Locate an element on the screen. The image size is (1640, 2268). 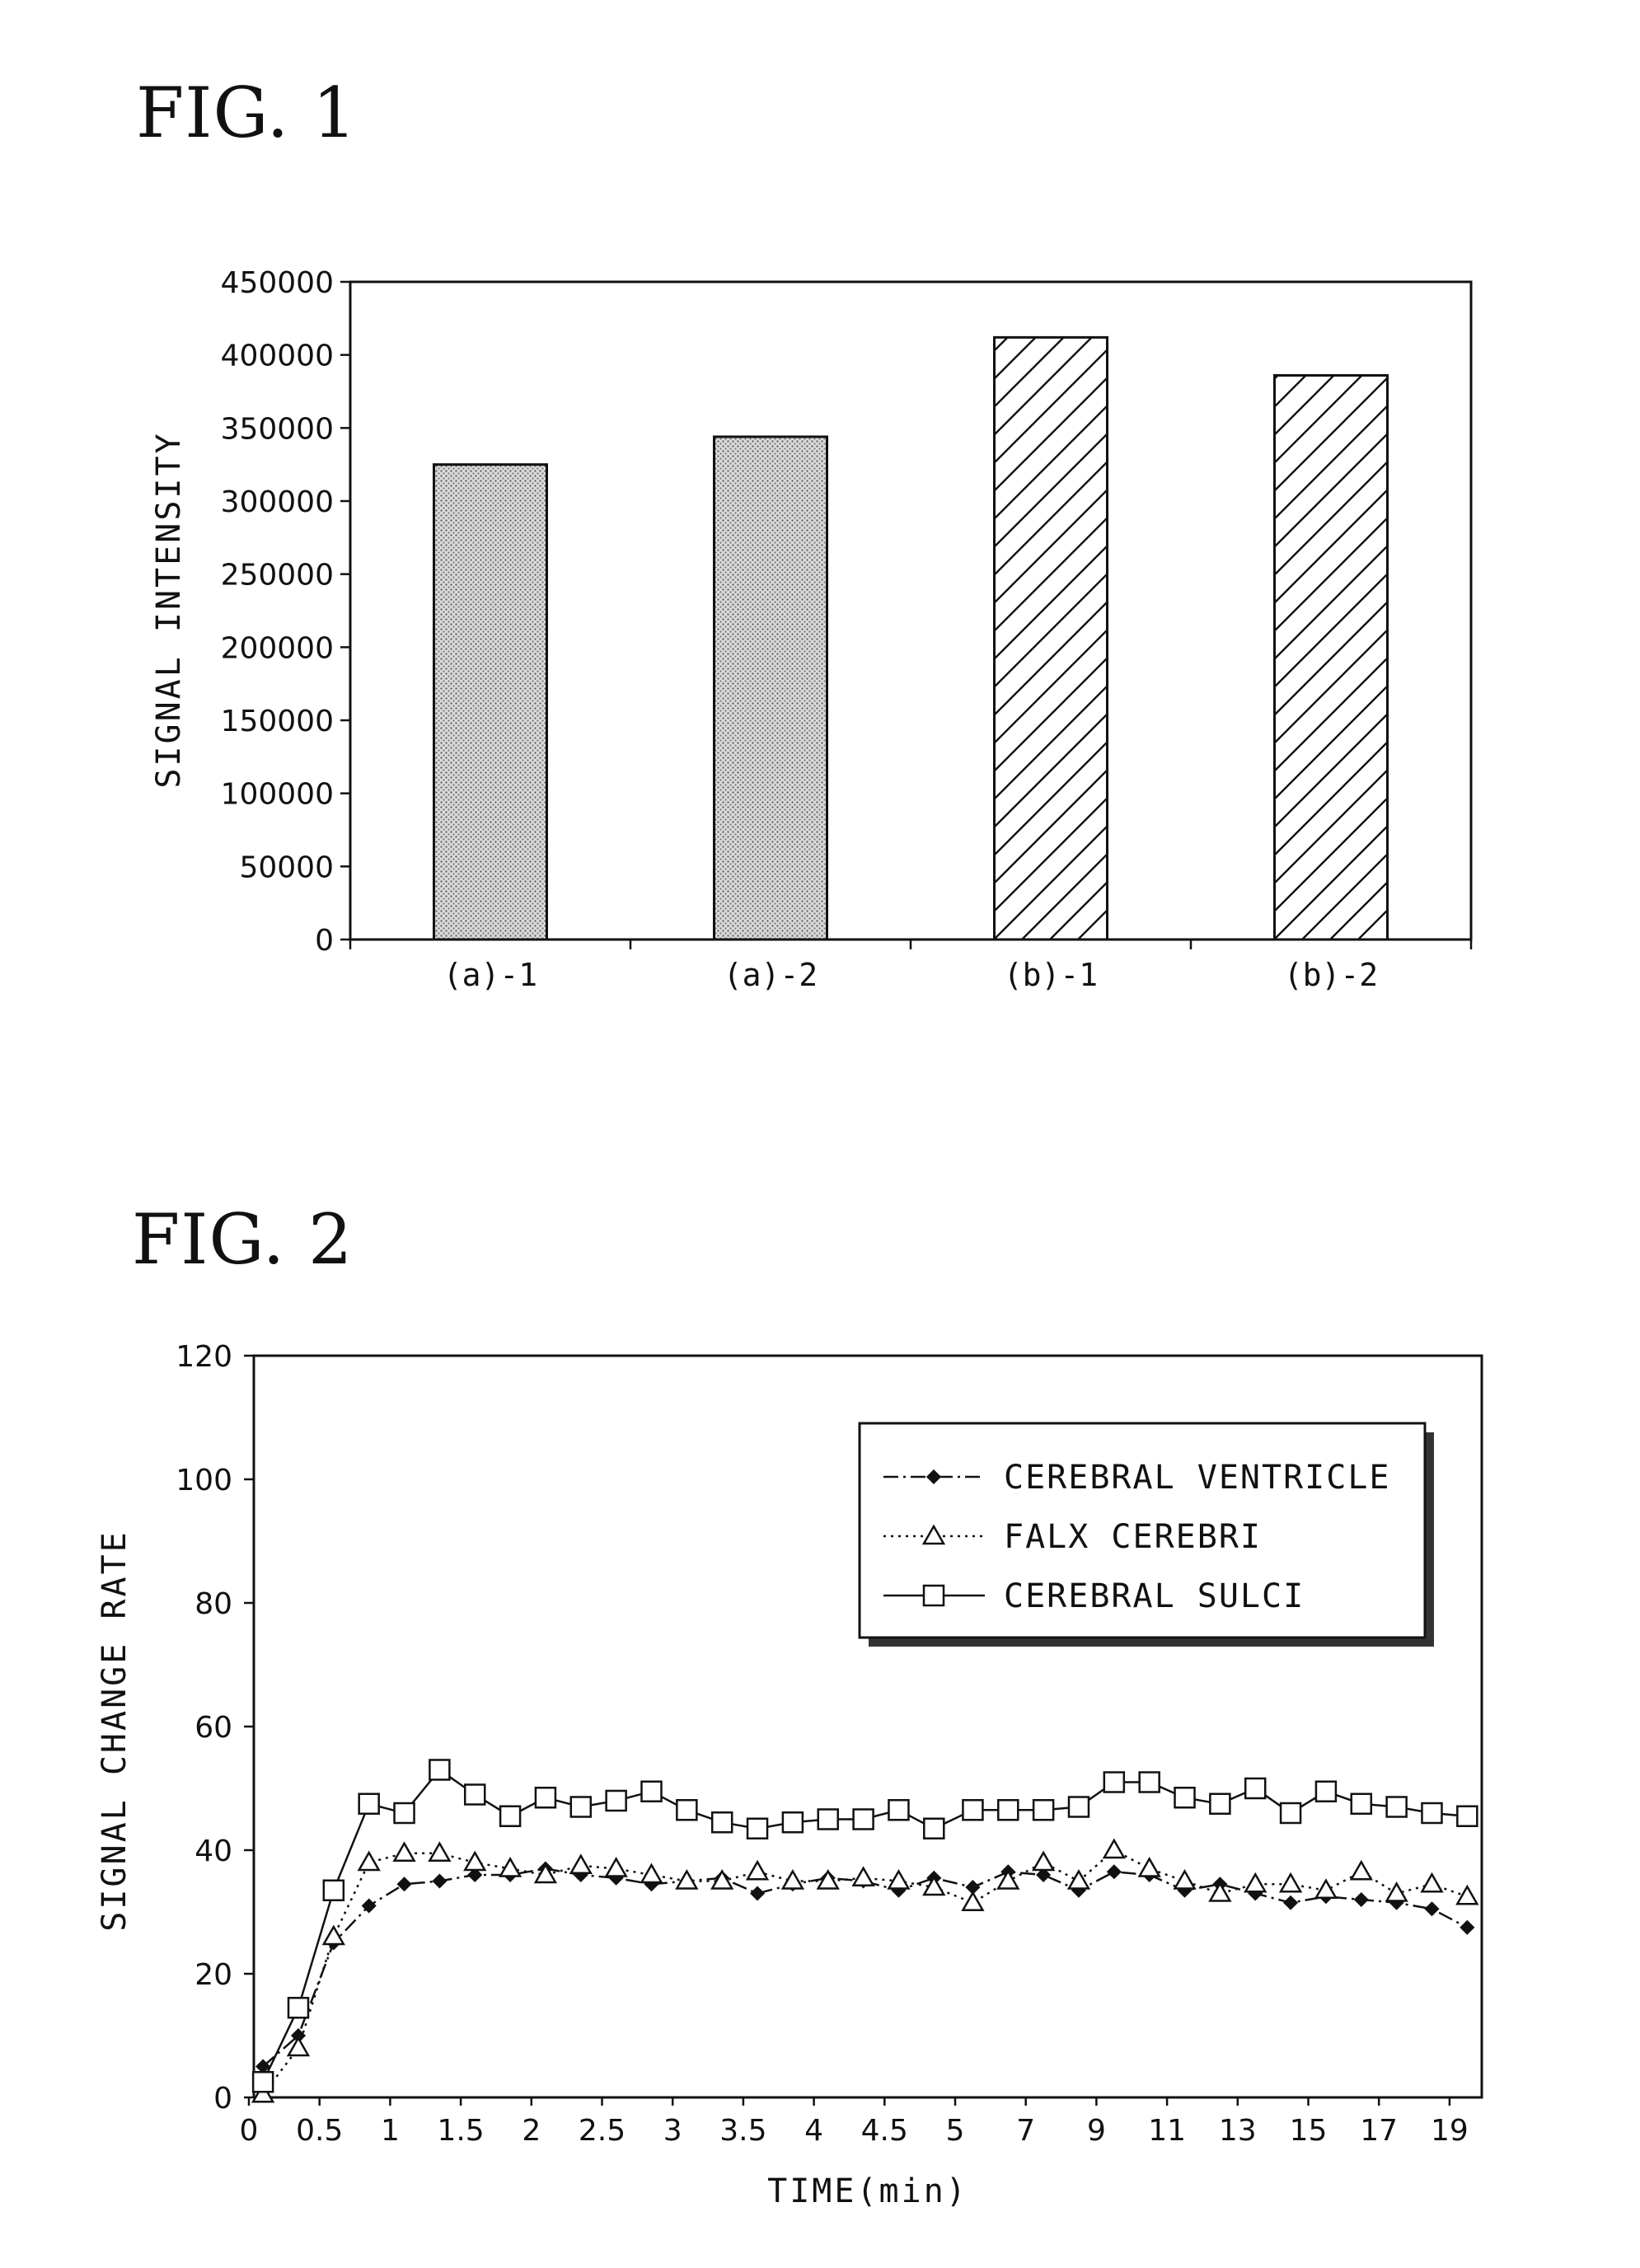
category-label: (b)-2 is located at coordinates (1331, 975).